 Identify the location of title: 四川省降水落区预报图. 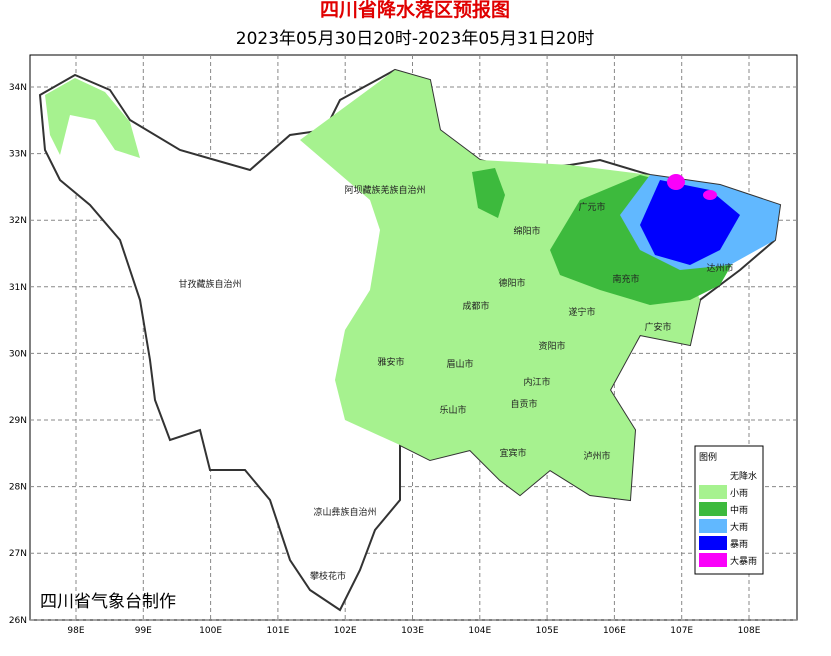
(415, 10).